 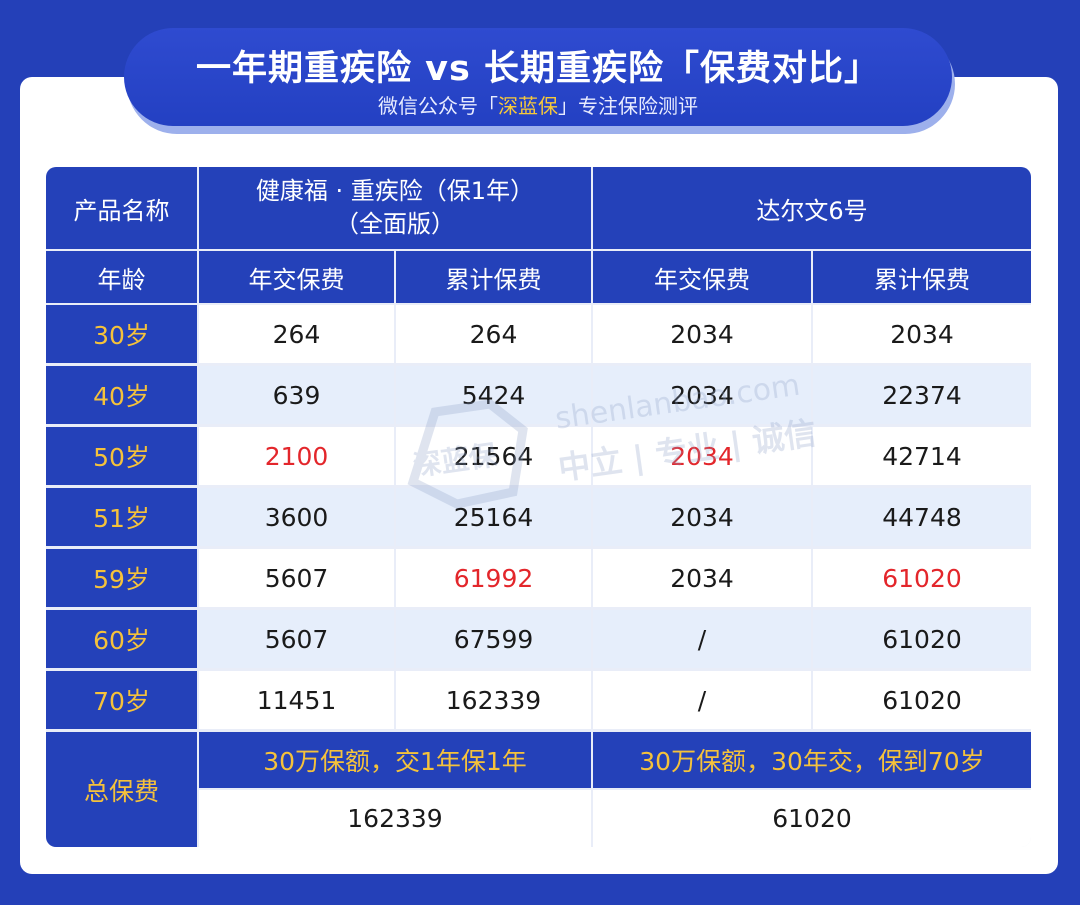 What do you see at coordinates (438, 106) in the screenshot?
I see `subtitle-prefix: 微信公众号「` at bounding box center [438, 106].